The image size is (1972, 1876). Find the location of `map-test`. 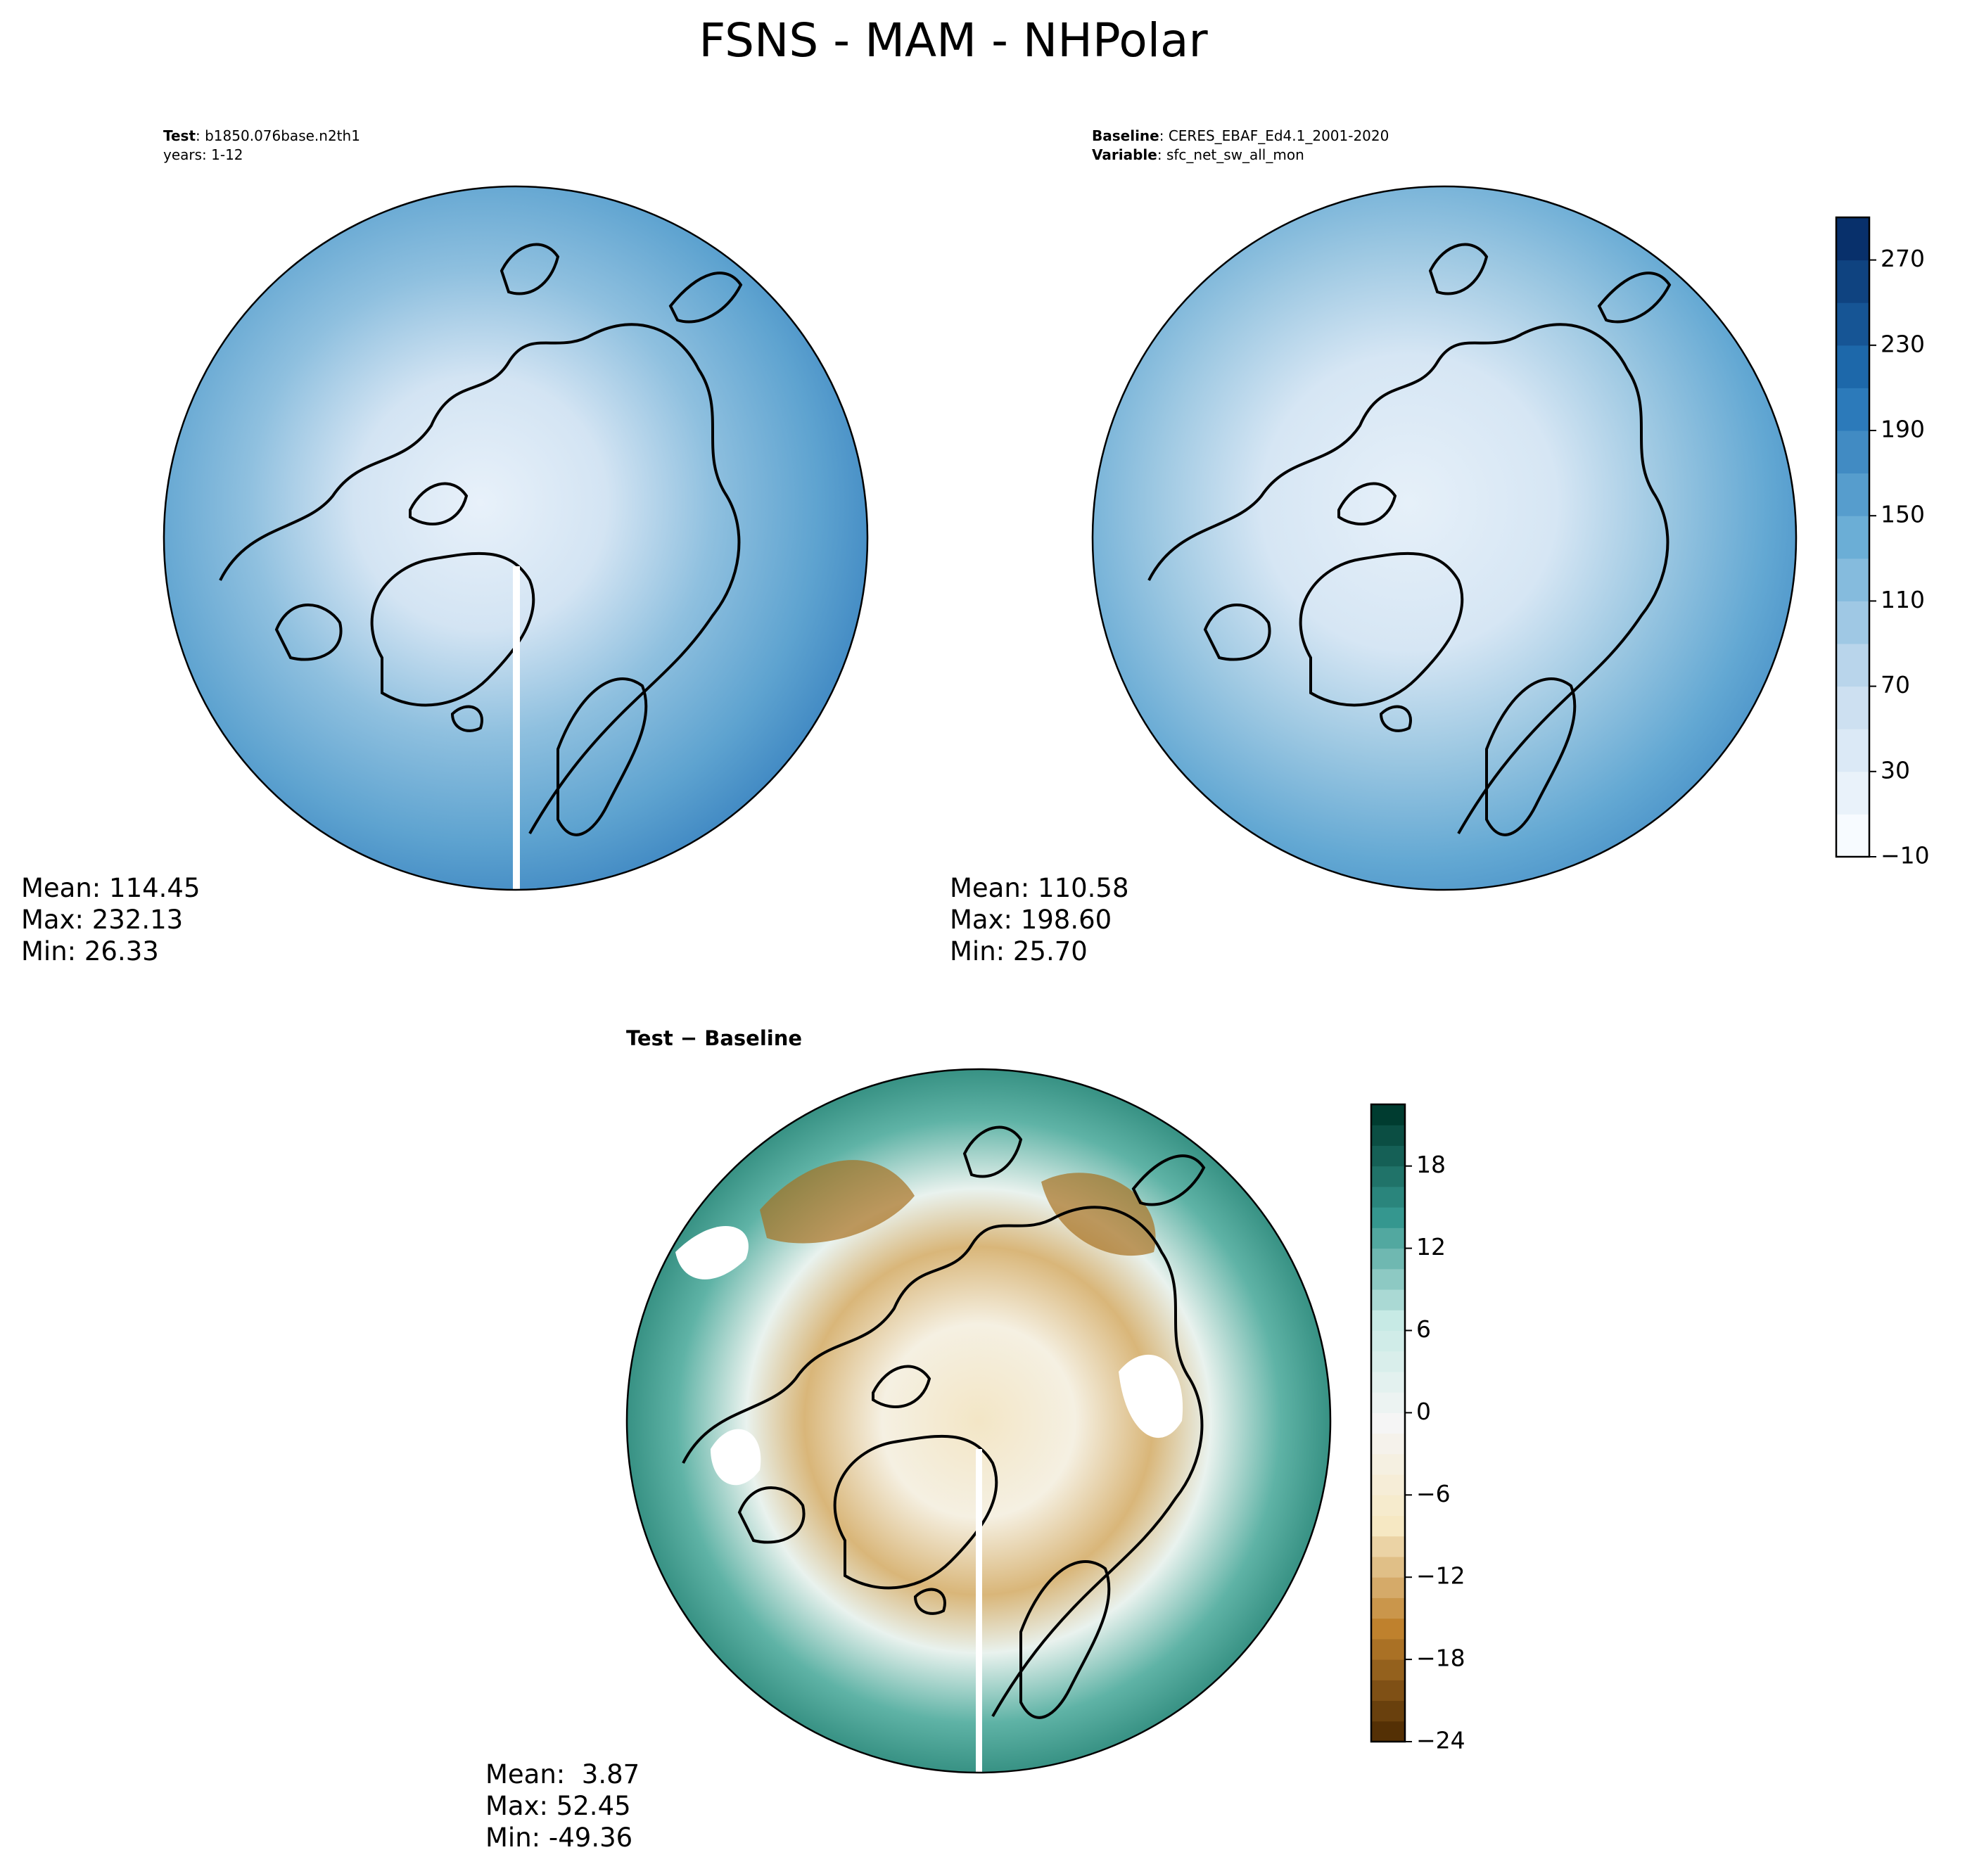

map-test is located at coordinates (516, 538).